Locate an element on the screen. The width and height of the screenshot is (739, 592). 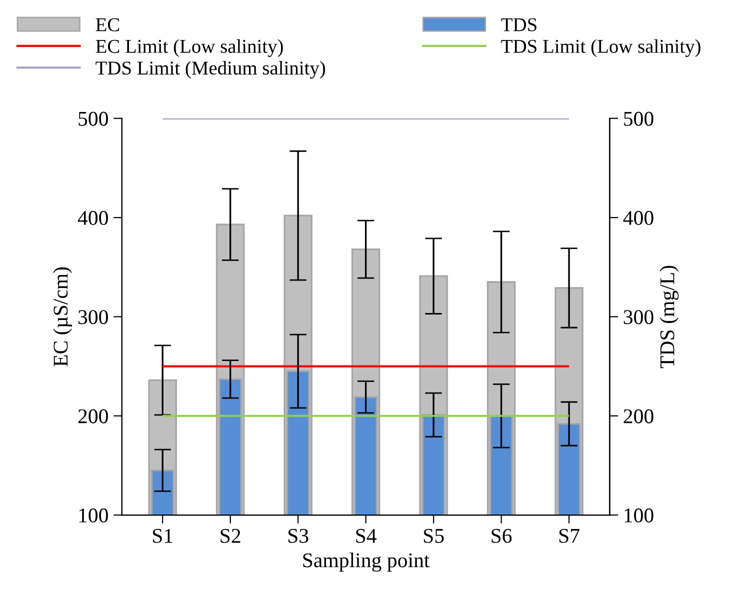
y2-tick-label: 100 is located at coordinates (639, 515).